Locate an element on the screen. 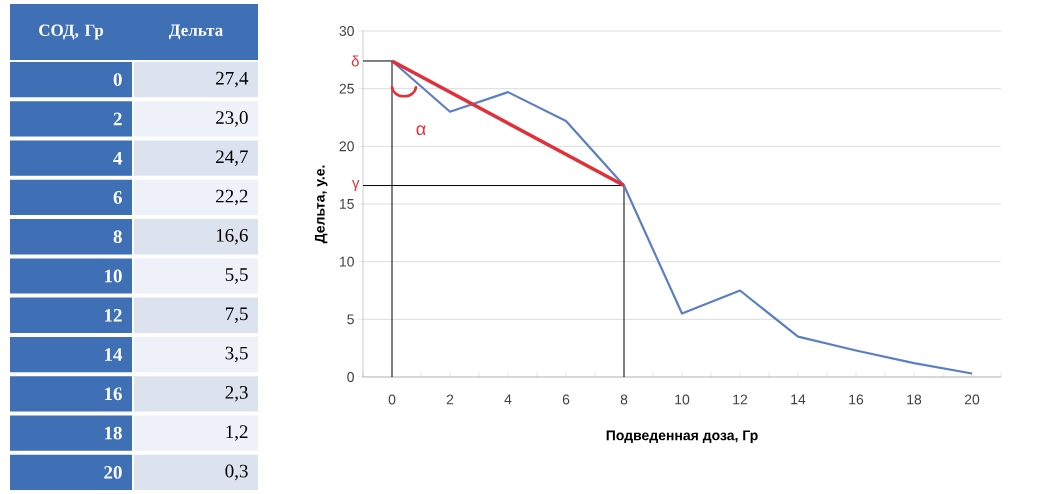 Image resolution: width=1051 pixels, height=494 pixels. y-tick-label: 12 is located at coordinates (113, 315).